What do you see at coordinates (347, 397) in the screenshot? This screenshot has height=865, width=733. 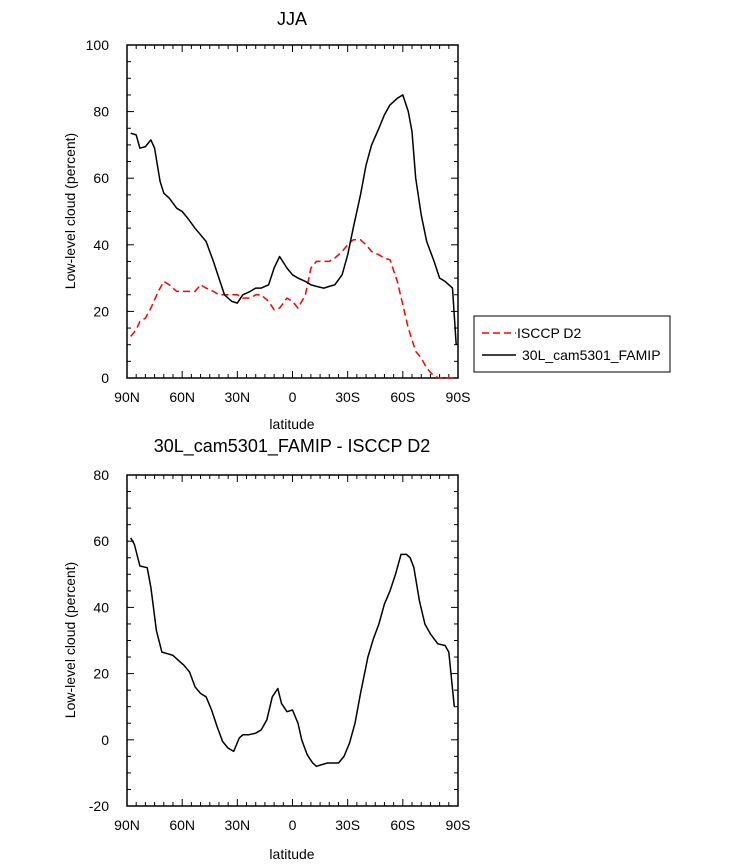 I see `top-x-tick-label: 30S` at bounding box center [347, 397].